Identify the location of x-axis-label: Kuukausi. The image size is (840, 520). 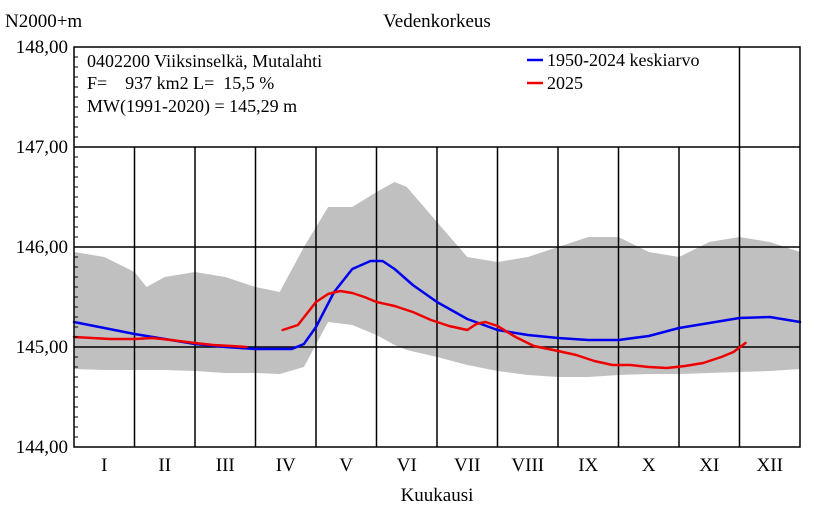
(437, 495).